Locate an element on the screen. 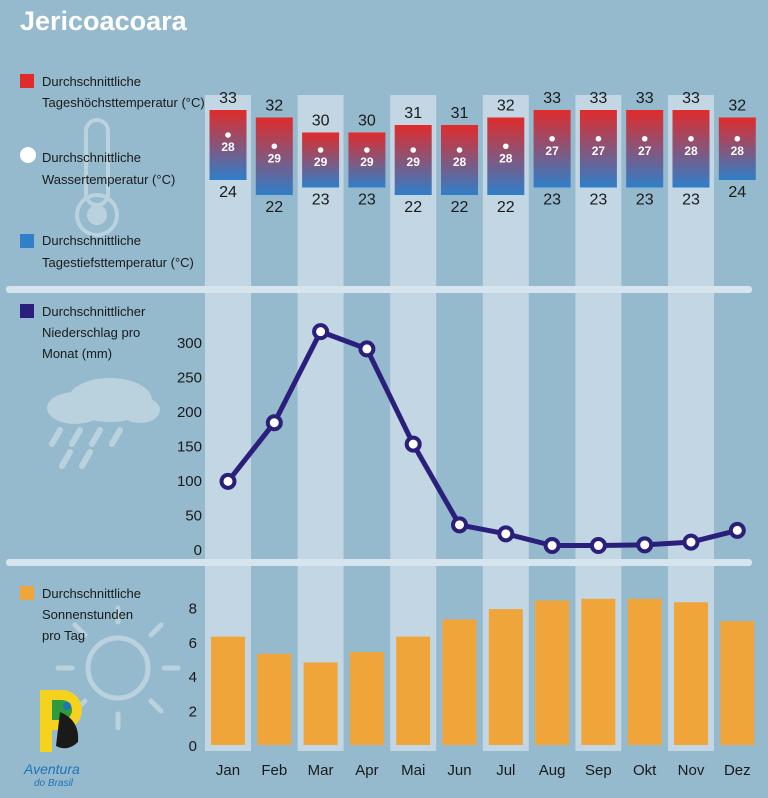 This screenshot has height=798, width=768. water-temp-label-Dez: 28 is located at coordinates (738, 151).